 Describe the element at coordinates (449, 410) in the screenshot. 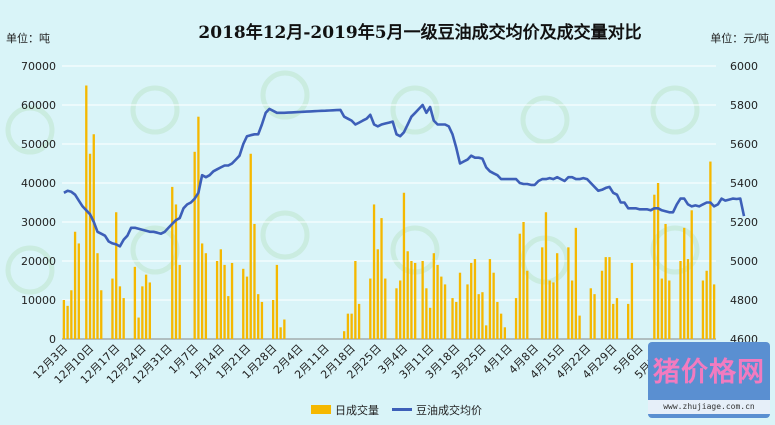

I see `legend-line-label: 豆油成交均价` at that location.